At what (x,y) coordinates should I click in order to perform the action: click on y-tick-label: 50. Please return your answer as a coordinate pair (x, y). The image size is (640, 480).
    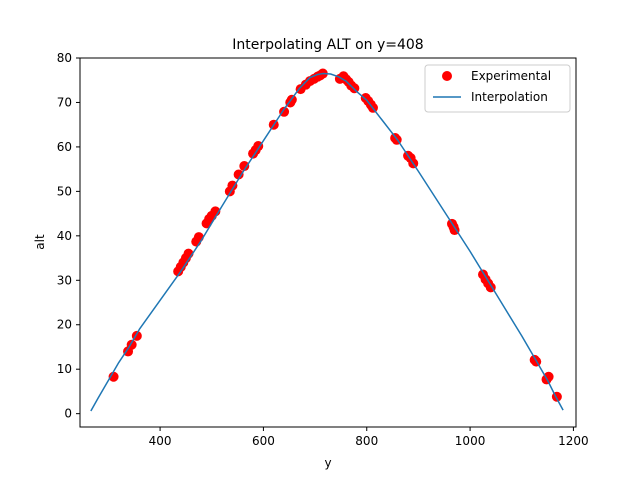
    Looking at the image, I should click on (64, 191).